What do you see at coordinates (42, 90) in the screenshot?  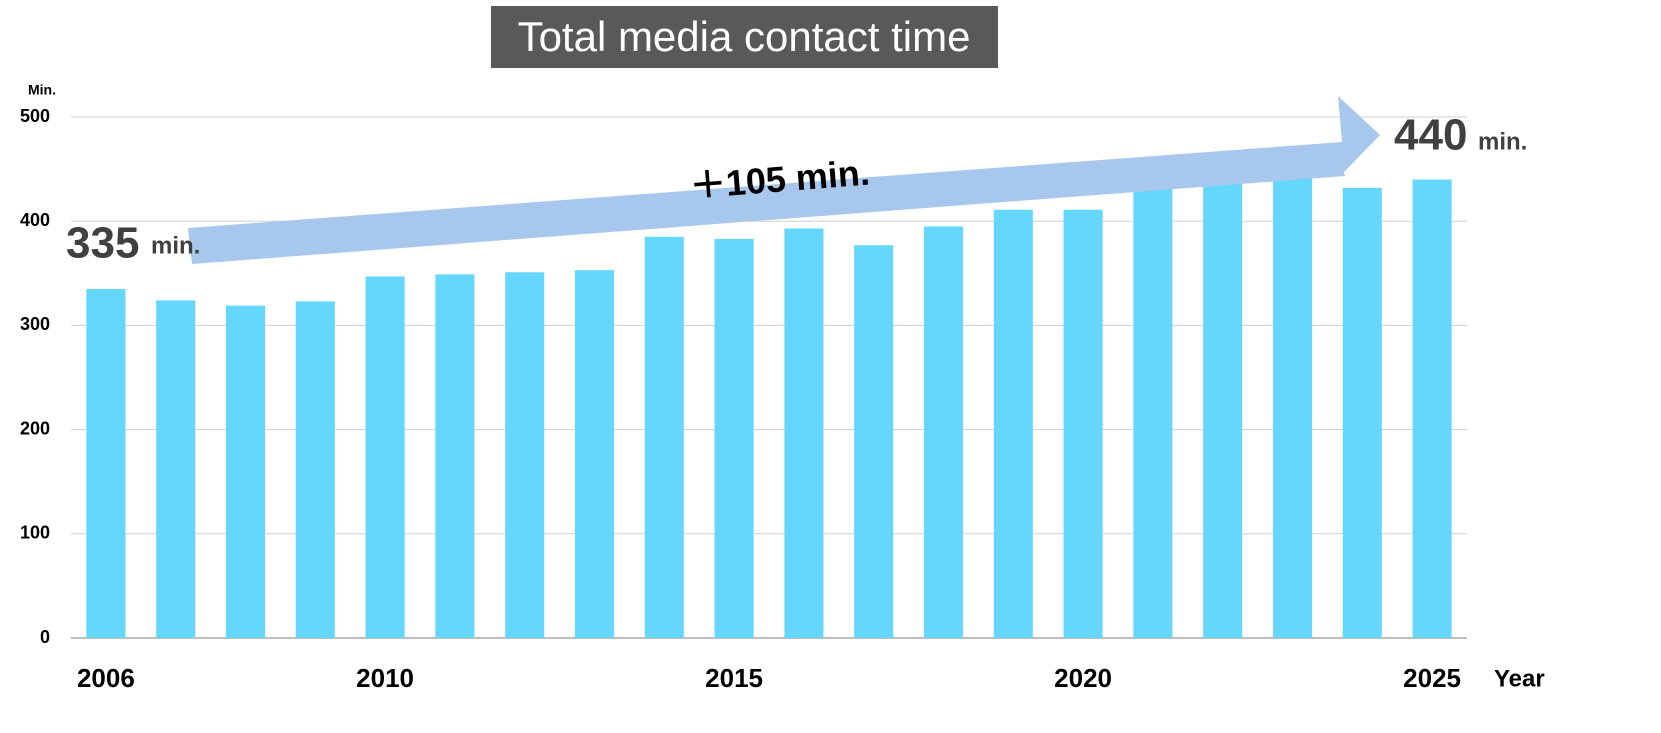 I see `y-axis-label: Min.` at bounding box center [42, 90].